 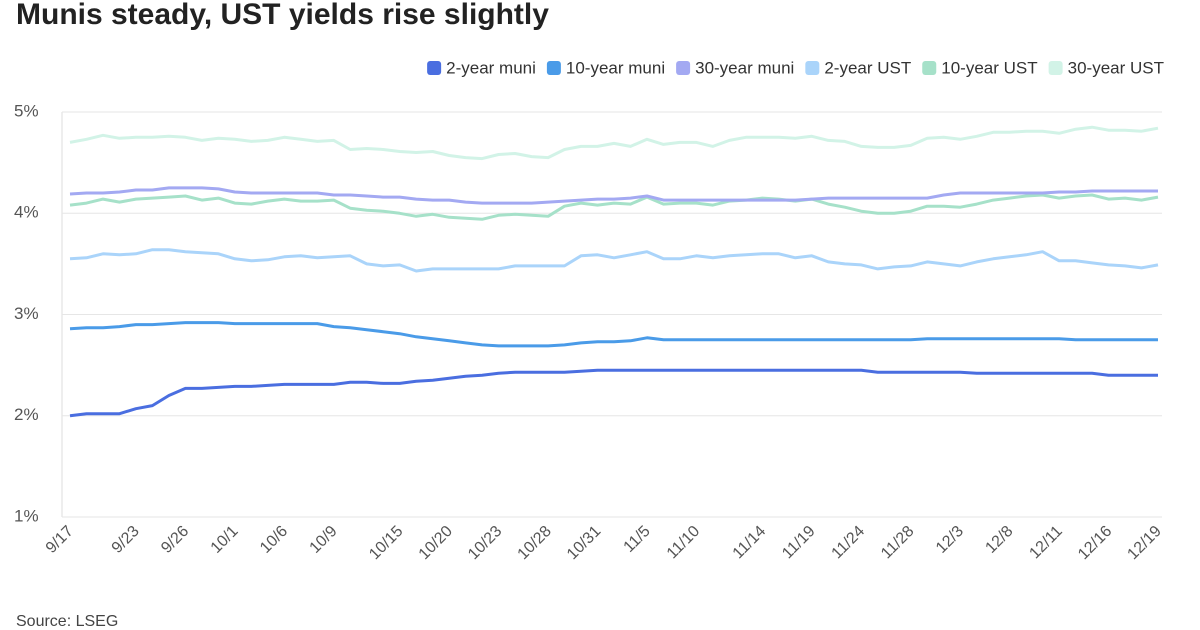 What do you see at coordinates (225, 540) in the screenshot?
I see `x-tick-label: 10/1` at bounding box center [225, 540].